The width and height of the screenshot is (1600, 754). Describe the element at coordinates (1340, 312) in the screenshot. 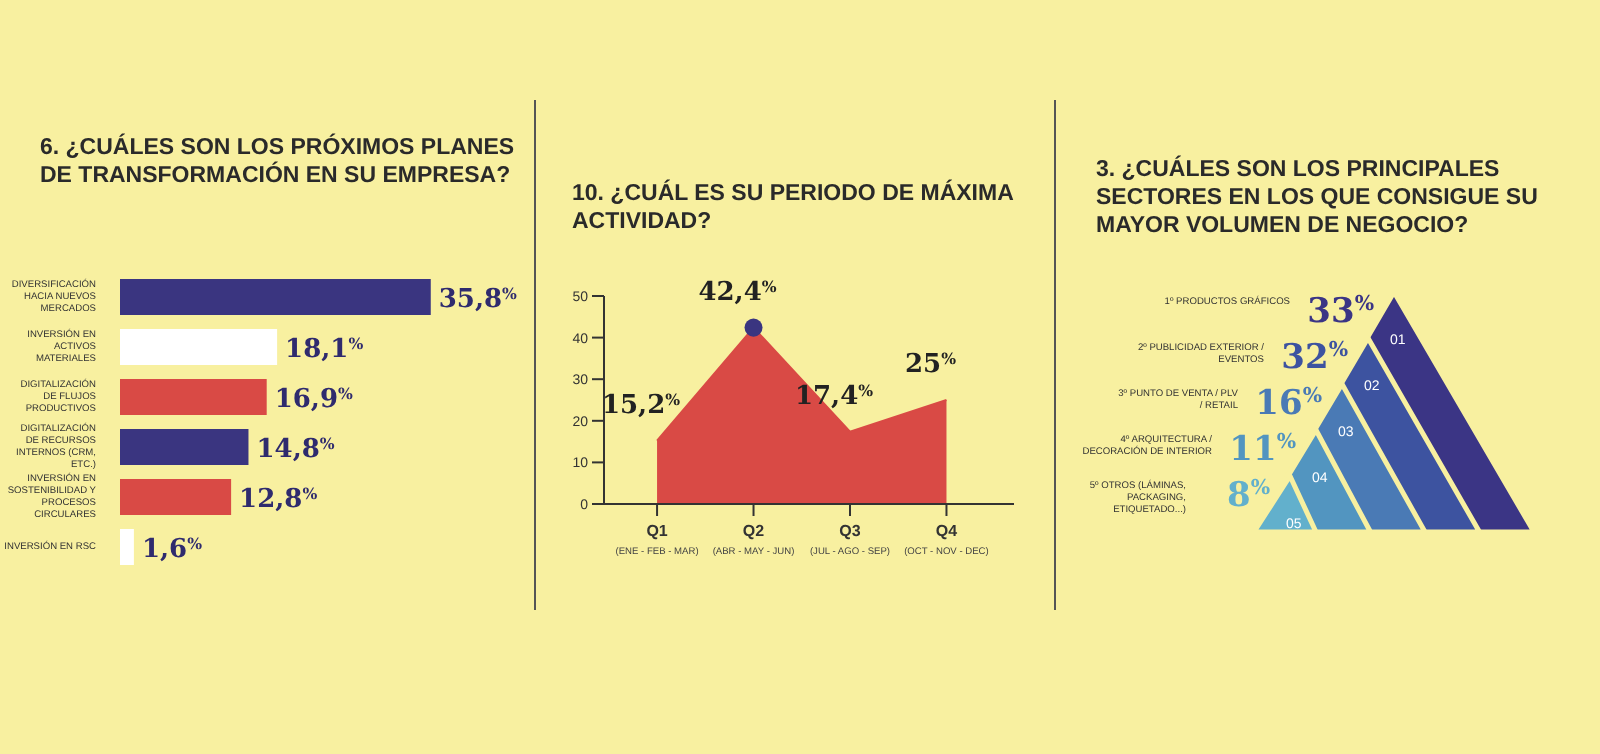

I see `text: 33$^{%}$` at that location.